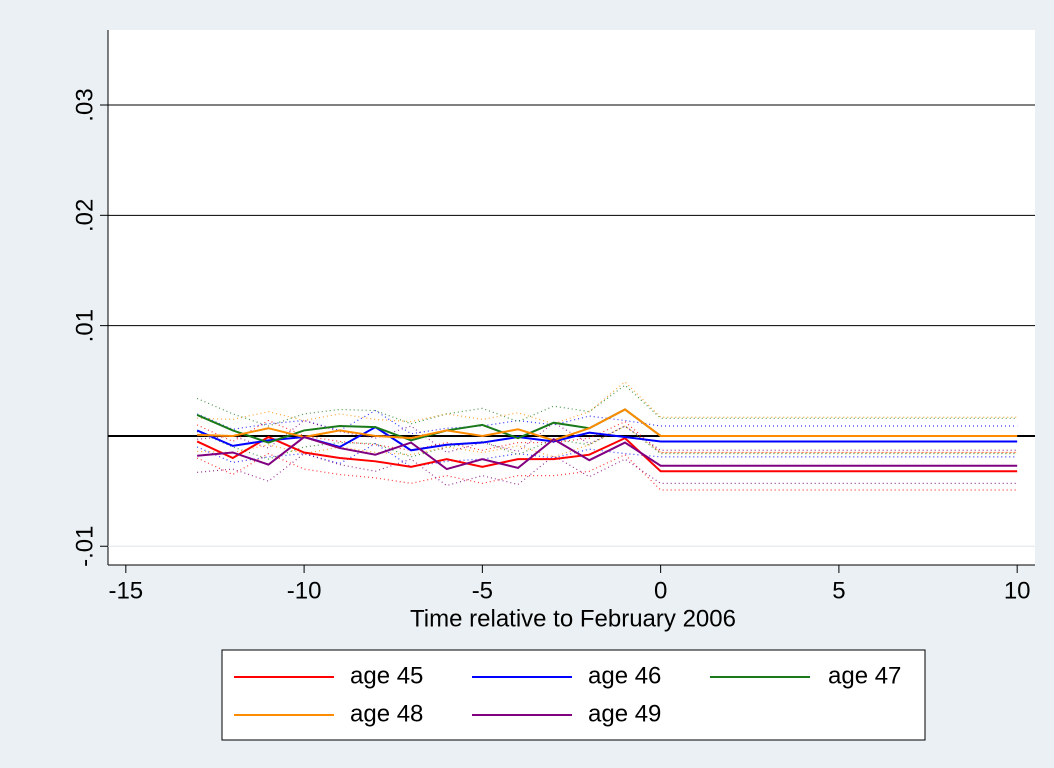  I want to click on x-tick-label: 10, so click(1017, 590).